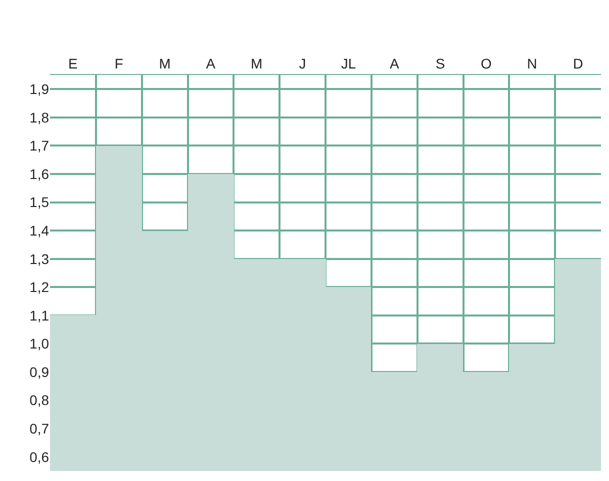 The width and height of the screenshot is (609, 481). I want to click on y-tick-label: 1,8, so click(40, 117).